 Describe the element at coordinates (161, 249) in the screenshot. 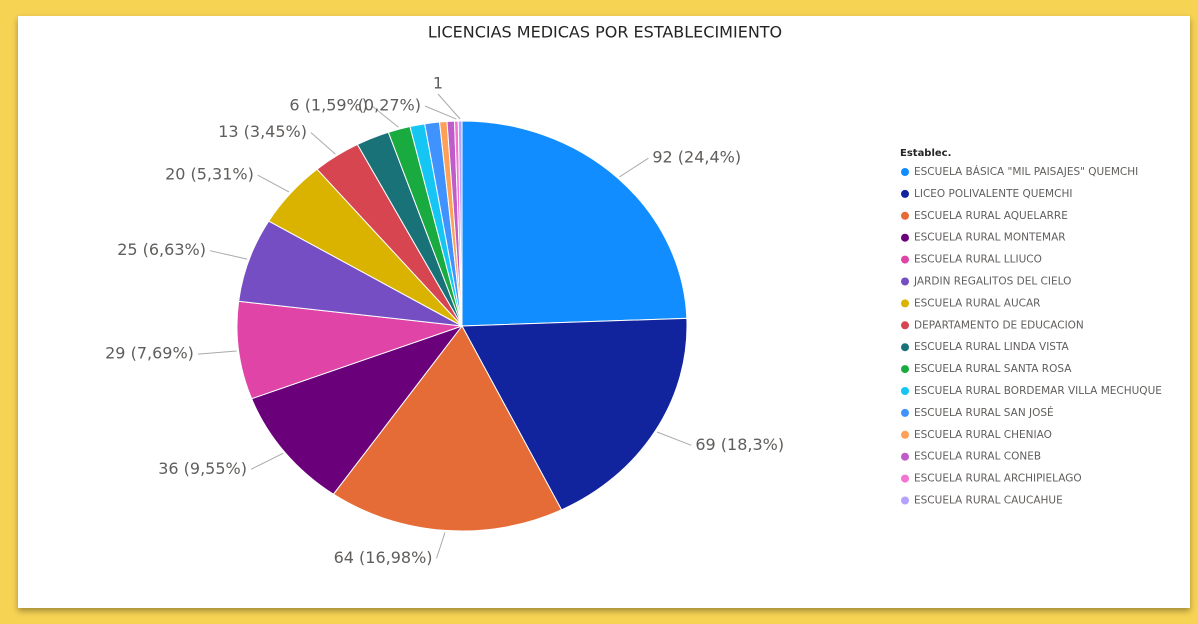

I see `data-label: 25 (6,63%)` at that location.